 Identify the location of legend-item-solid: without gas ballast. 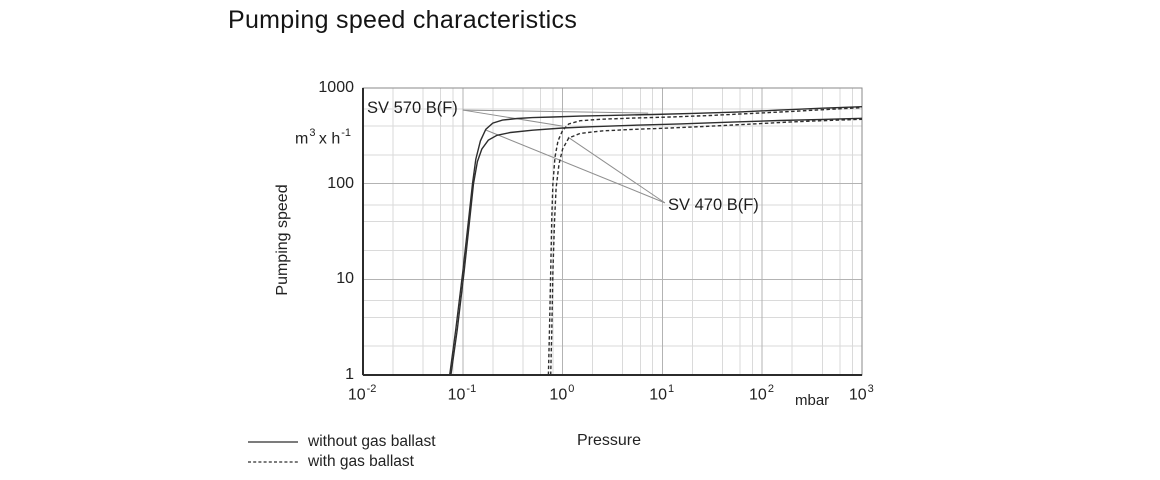
(342, 442).